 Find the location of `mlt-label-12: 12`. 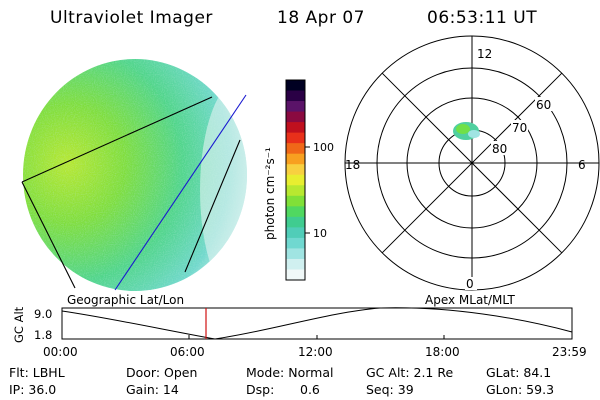

mlt-label-12: 12 is located at coordinates (484, 54).